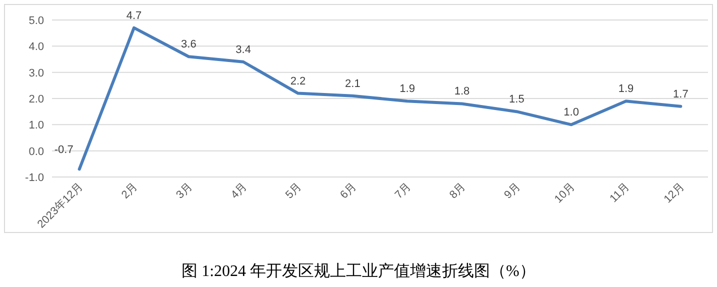 This screenshot has height=287, width=717. Describe the element at coordinates (36, 47) in the screenshot. I see `y-tick-label: 4.0` at that location.